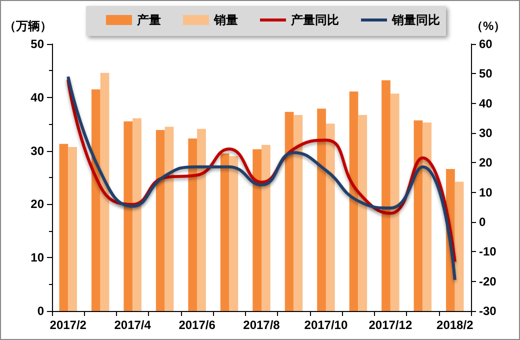 This screenshot has height=340, width=520. Describe the element at coordinates (68, 325) in the screenshot. I see `x-tick-label: 2017/2` at that location.